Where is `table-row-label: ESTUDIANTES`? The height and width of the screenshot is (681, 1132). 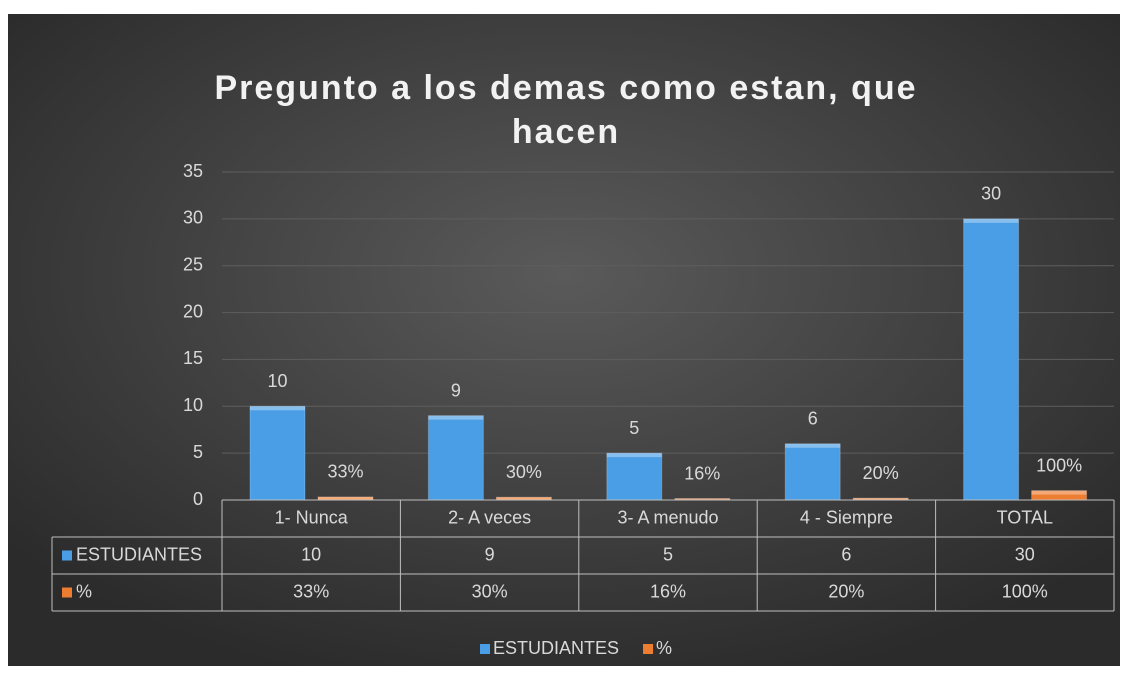
table-row-label: ESTUDIANTES is located at coordinates (139, 554).